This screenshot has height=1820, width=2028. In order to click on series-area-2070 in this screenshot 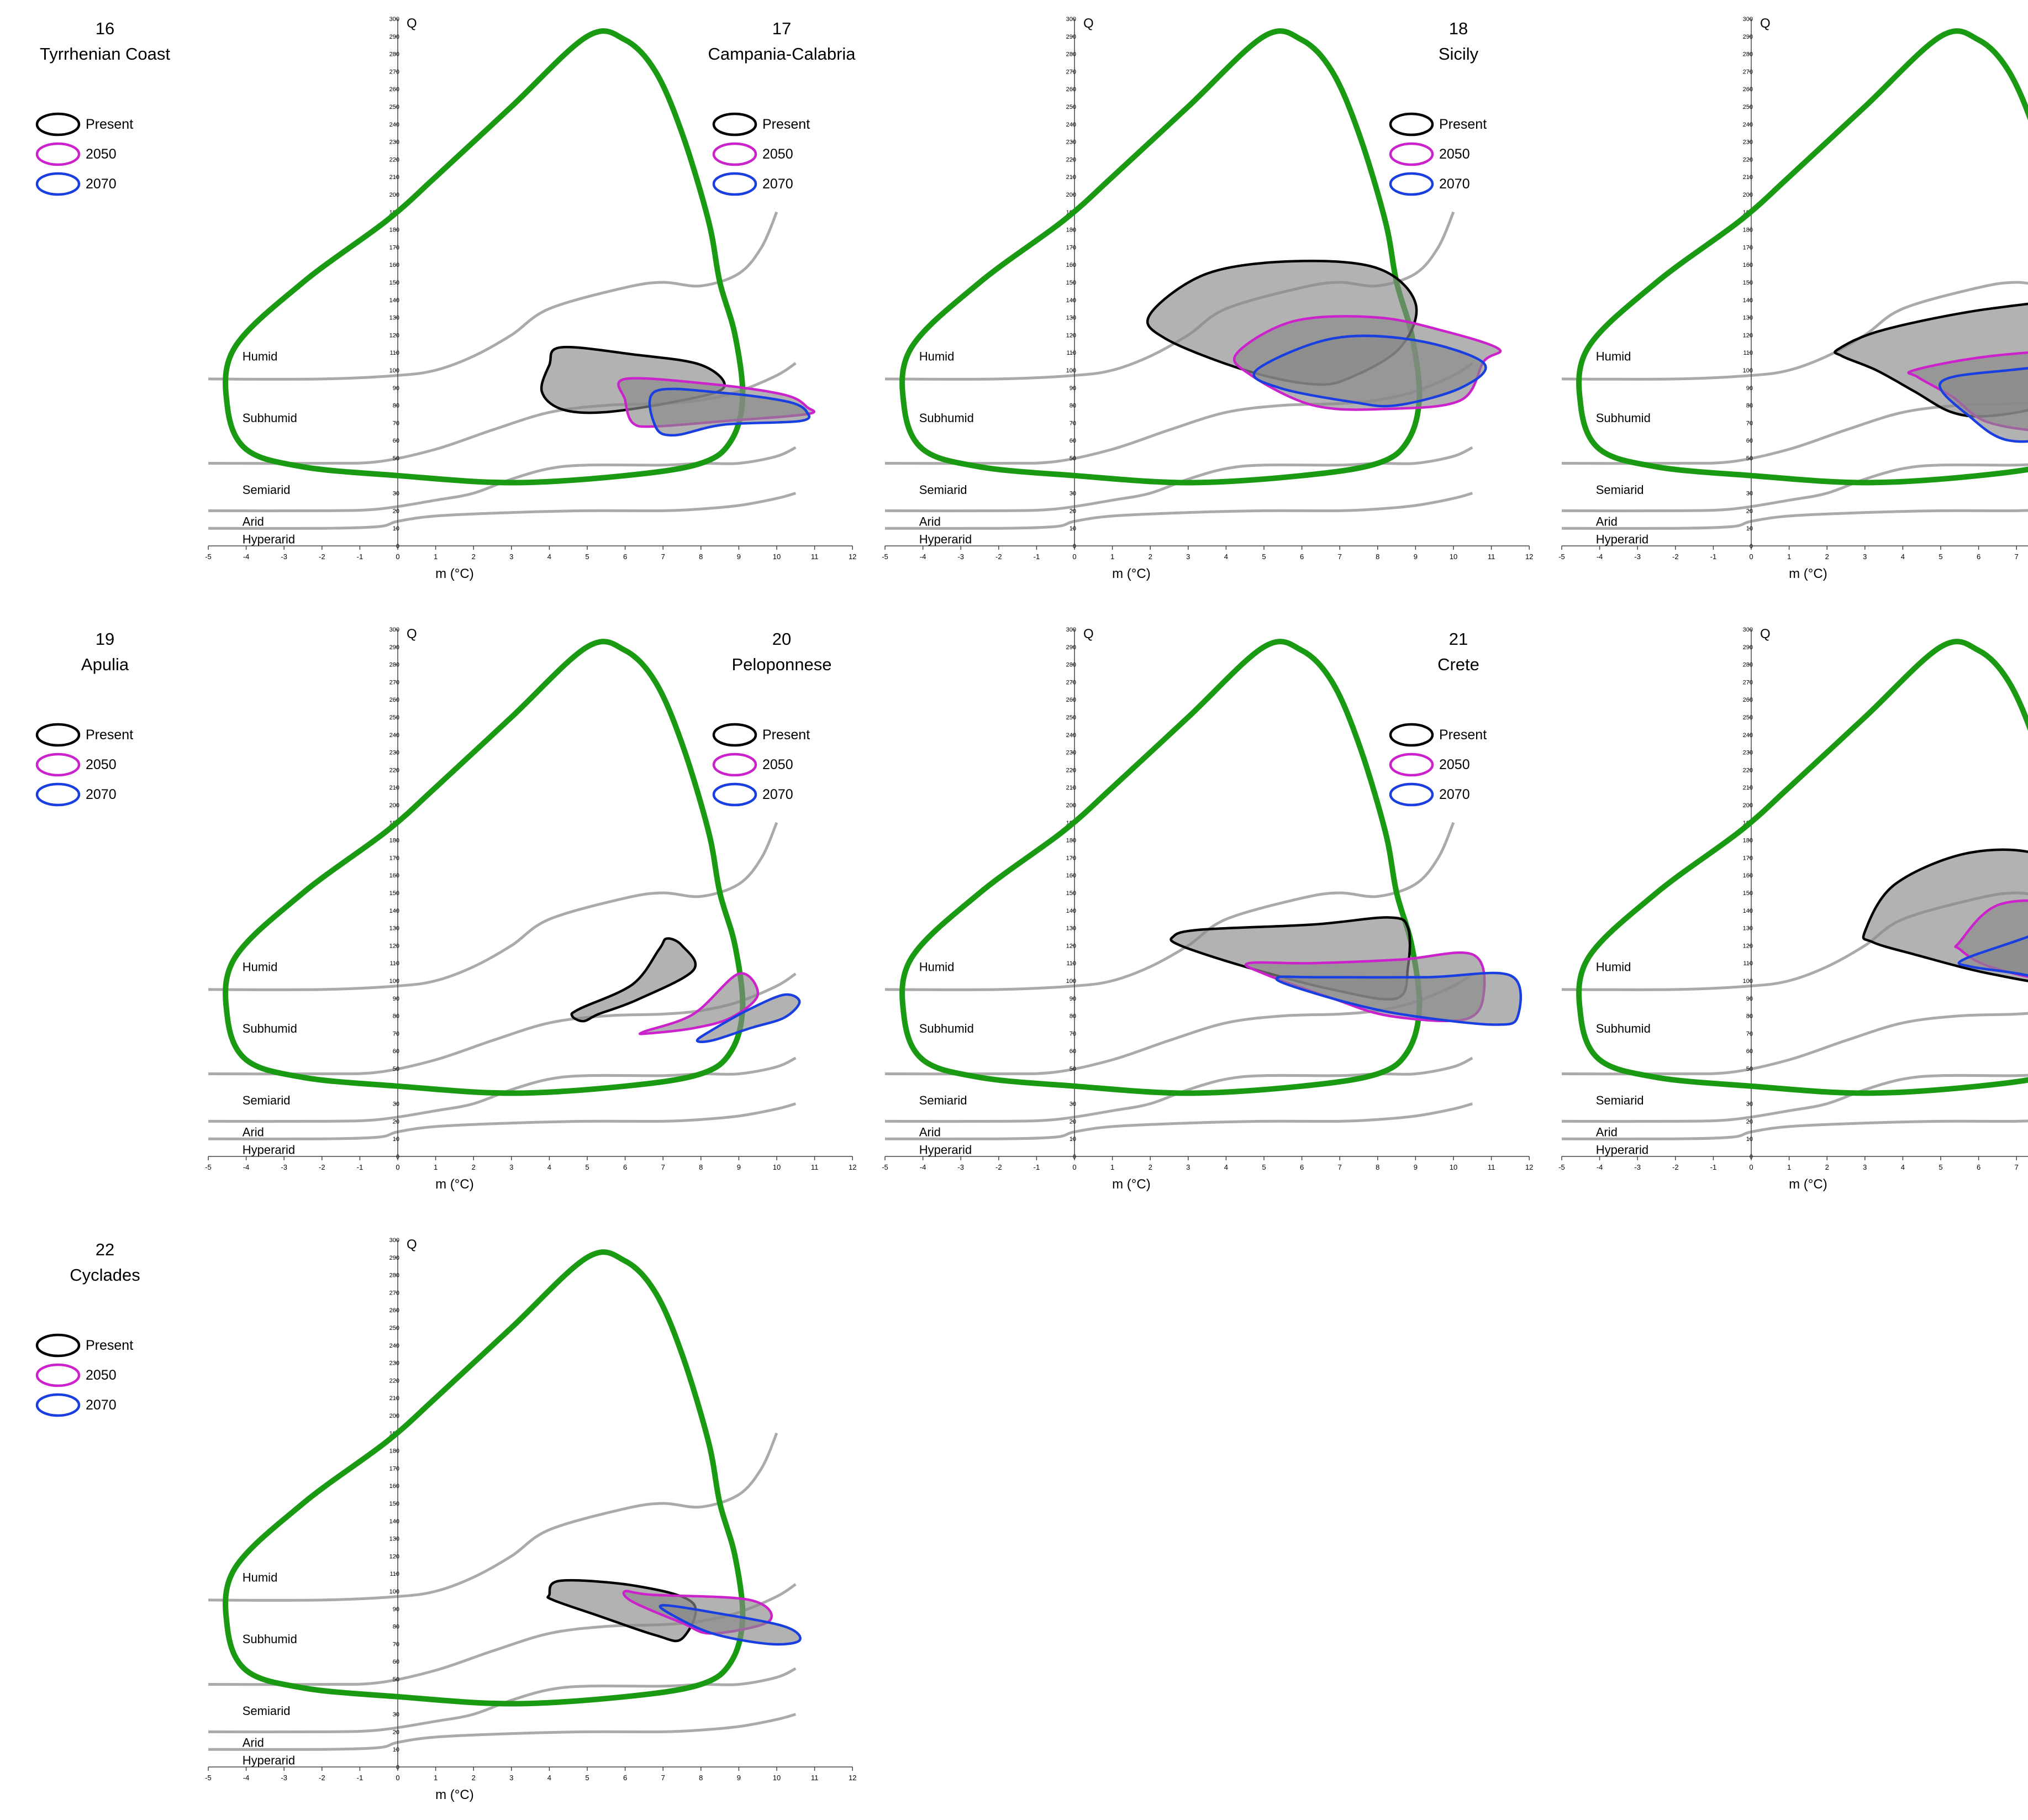, I will do `click(1369, 371)`.